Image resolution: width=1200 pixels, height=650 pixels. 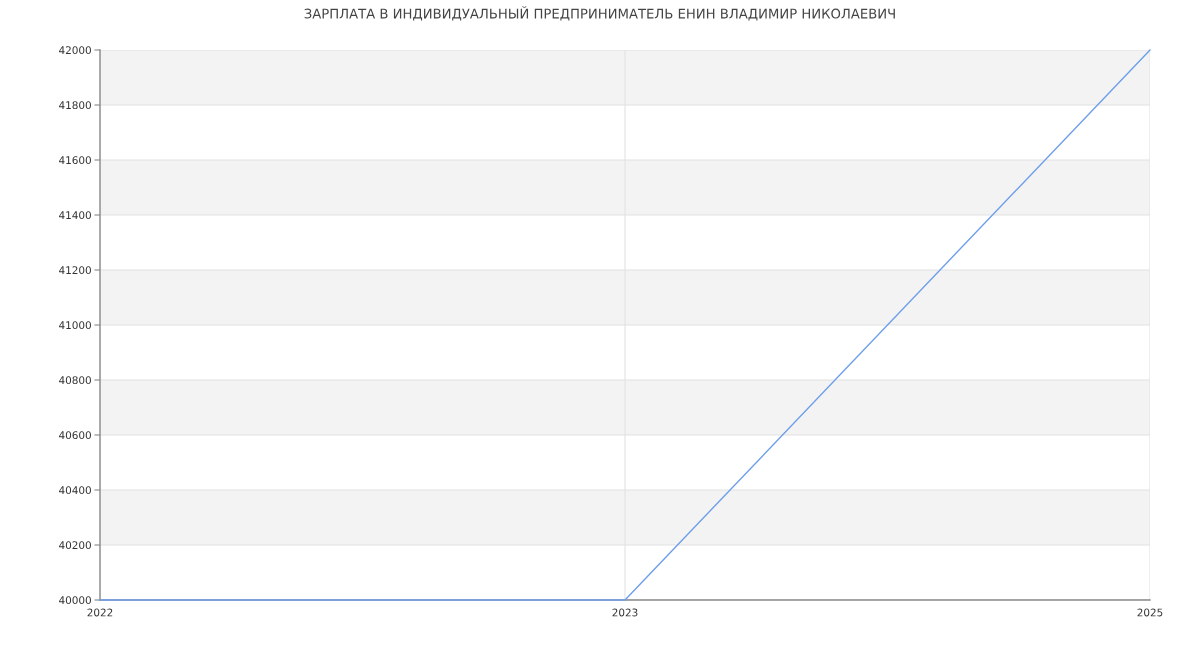 I want to click on y-tick-label: 41200, so click(x=75, y=270).